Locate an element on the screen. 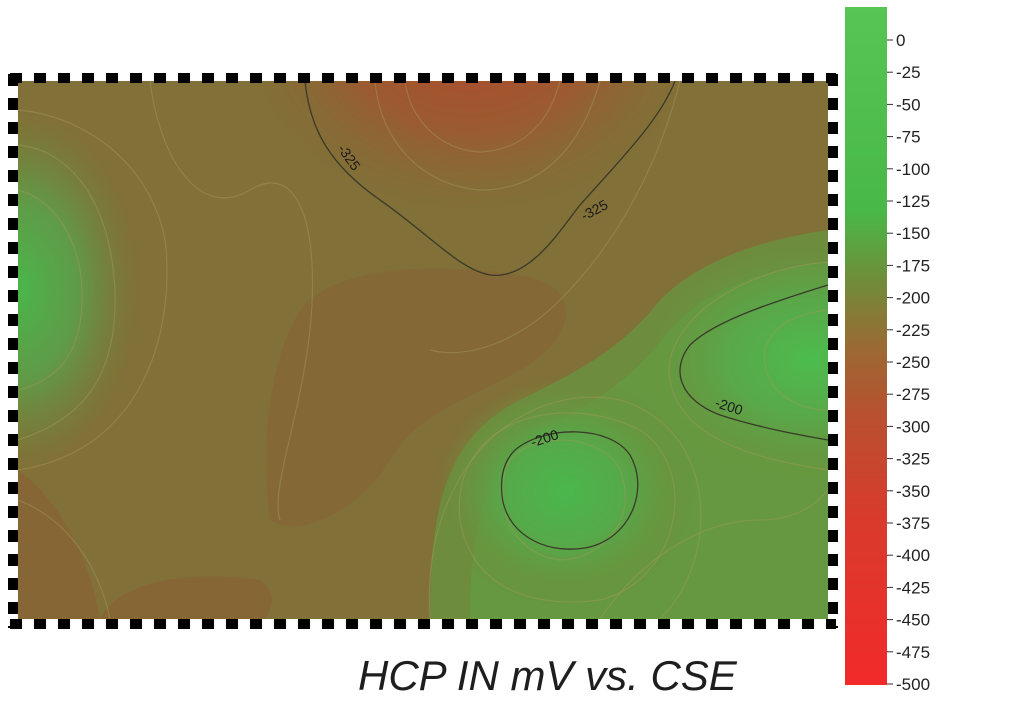 The height and width of the screenshot is (707, 1024). colorbar-fill is located at coordinates (866, 346).